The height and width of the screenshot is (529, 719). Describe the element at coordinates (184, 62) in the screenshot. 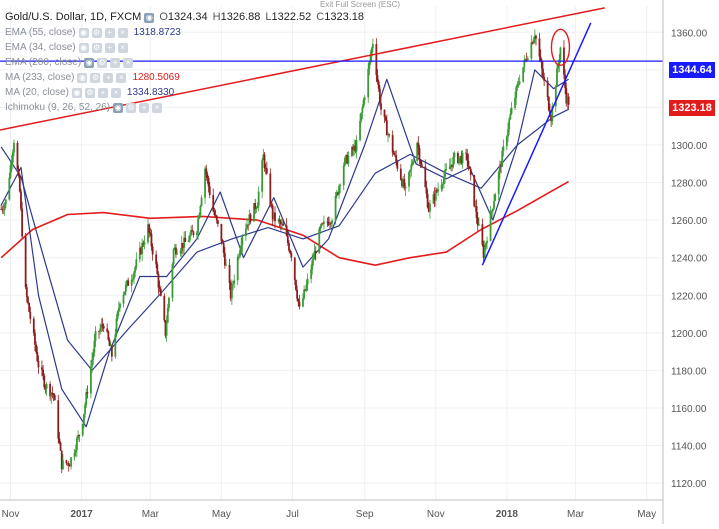

I see `indicator-row: EMA (200, close) ◉ ⚙ + ×` at that location.